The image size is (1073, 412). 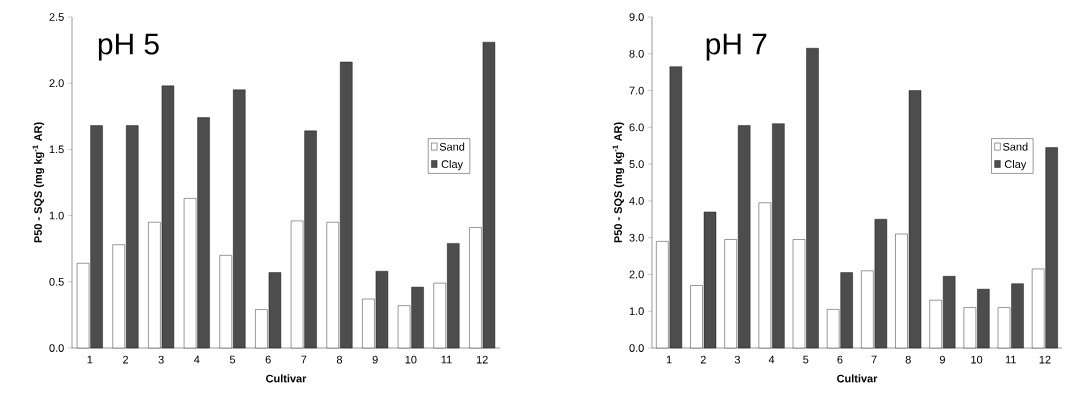 I want to click on text: pH 7, so click(x=736, y=47).